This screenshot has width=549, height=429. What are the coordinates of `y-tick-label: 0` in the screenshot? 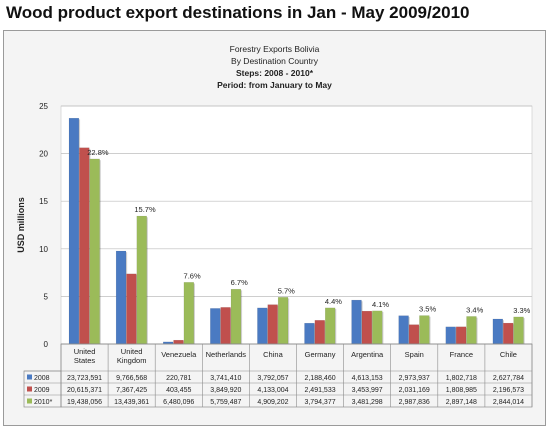 It's located at (46, 344).